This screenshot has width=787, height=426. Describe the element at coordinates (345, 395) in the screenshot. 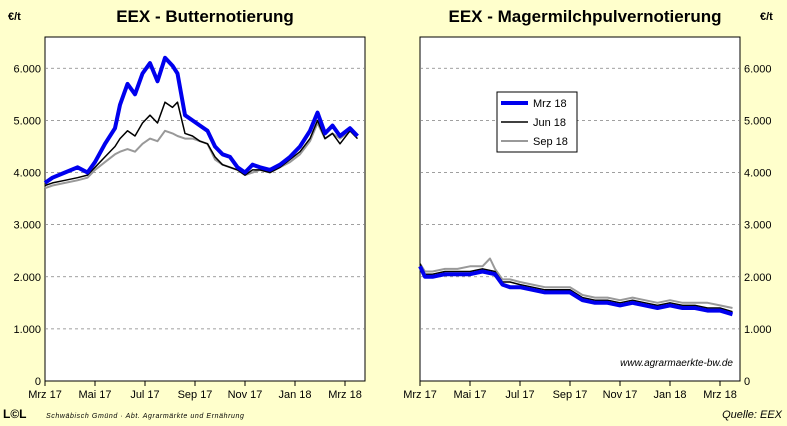

I see `butter-x-tick-label: Mrz 18` at that location.